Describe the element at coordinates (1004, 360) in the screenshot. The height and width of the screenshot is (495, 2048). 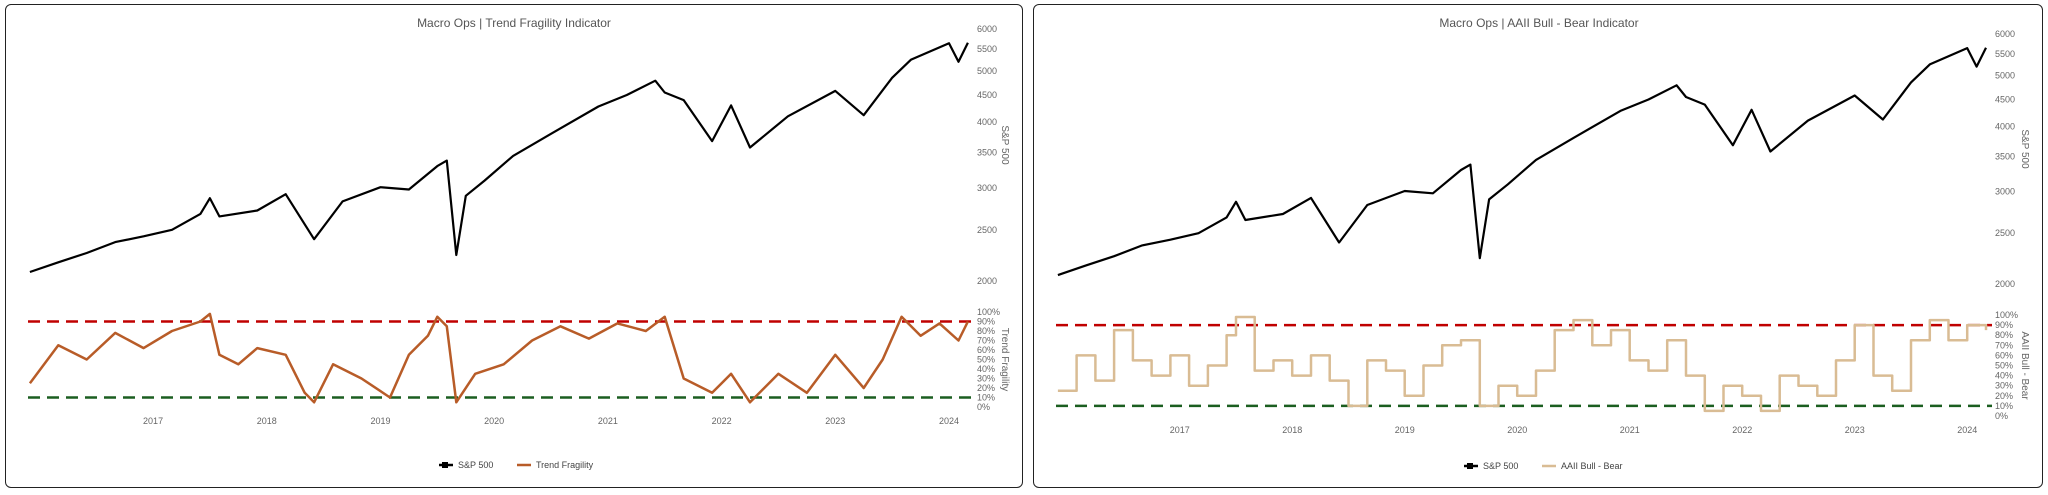
I see `indicator-axis-title: Trend Fragility` at that location.